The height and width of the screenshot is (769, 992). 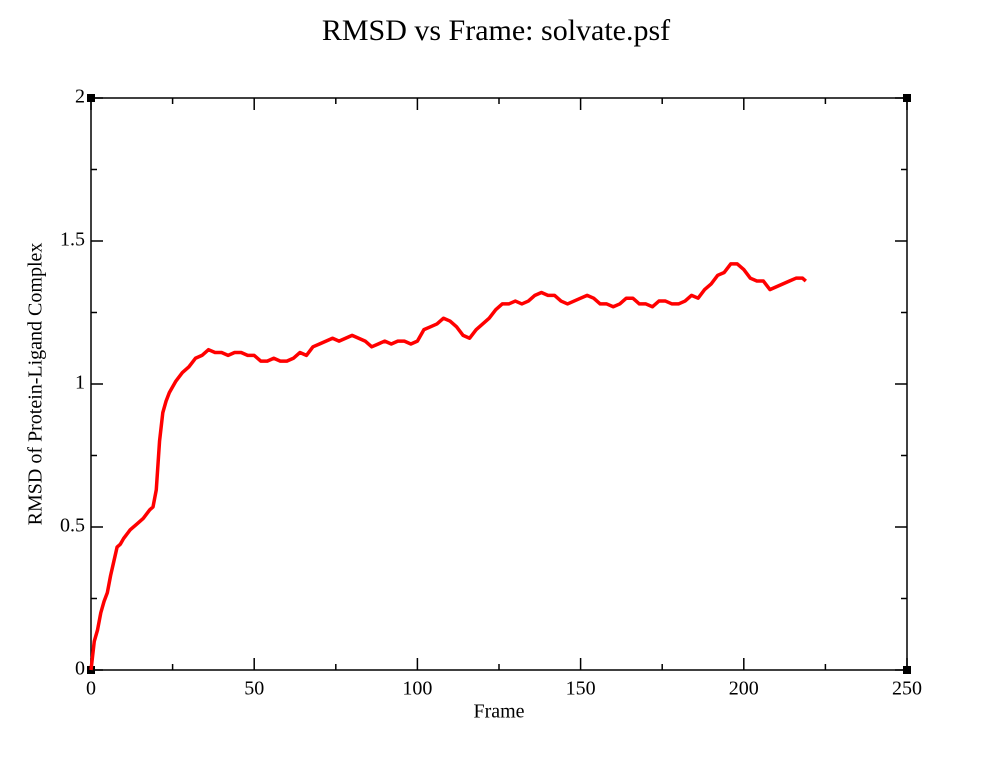 What do you see at coordinates (581, 689) in the screenshot?
I see `x-tick-label: 150` at bounding box center [581, 689].